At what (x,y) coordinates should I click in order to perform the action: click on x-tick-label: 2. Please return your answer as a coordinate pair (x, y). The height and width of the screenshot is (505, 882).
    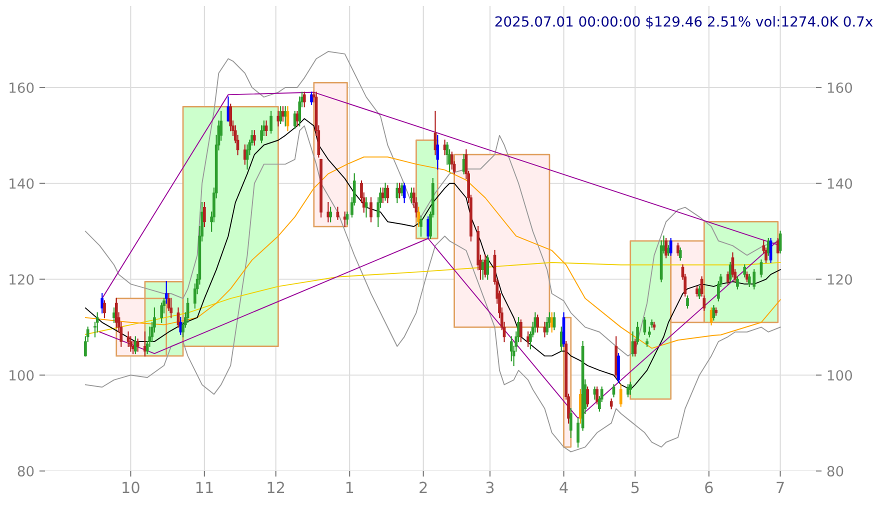
    Looking at the image, I should click on (423, 488).